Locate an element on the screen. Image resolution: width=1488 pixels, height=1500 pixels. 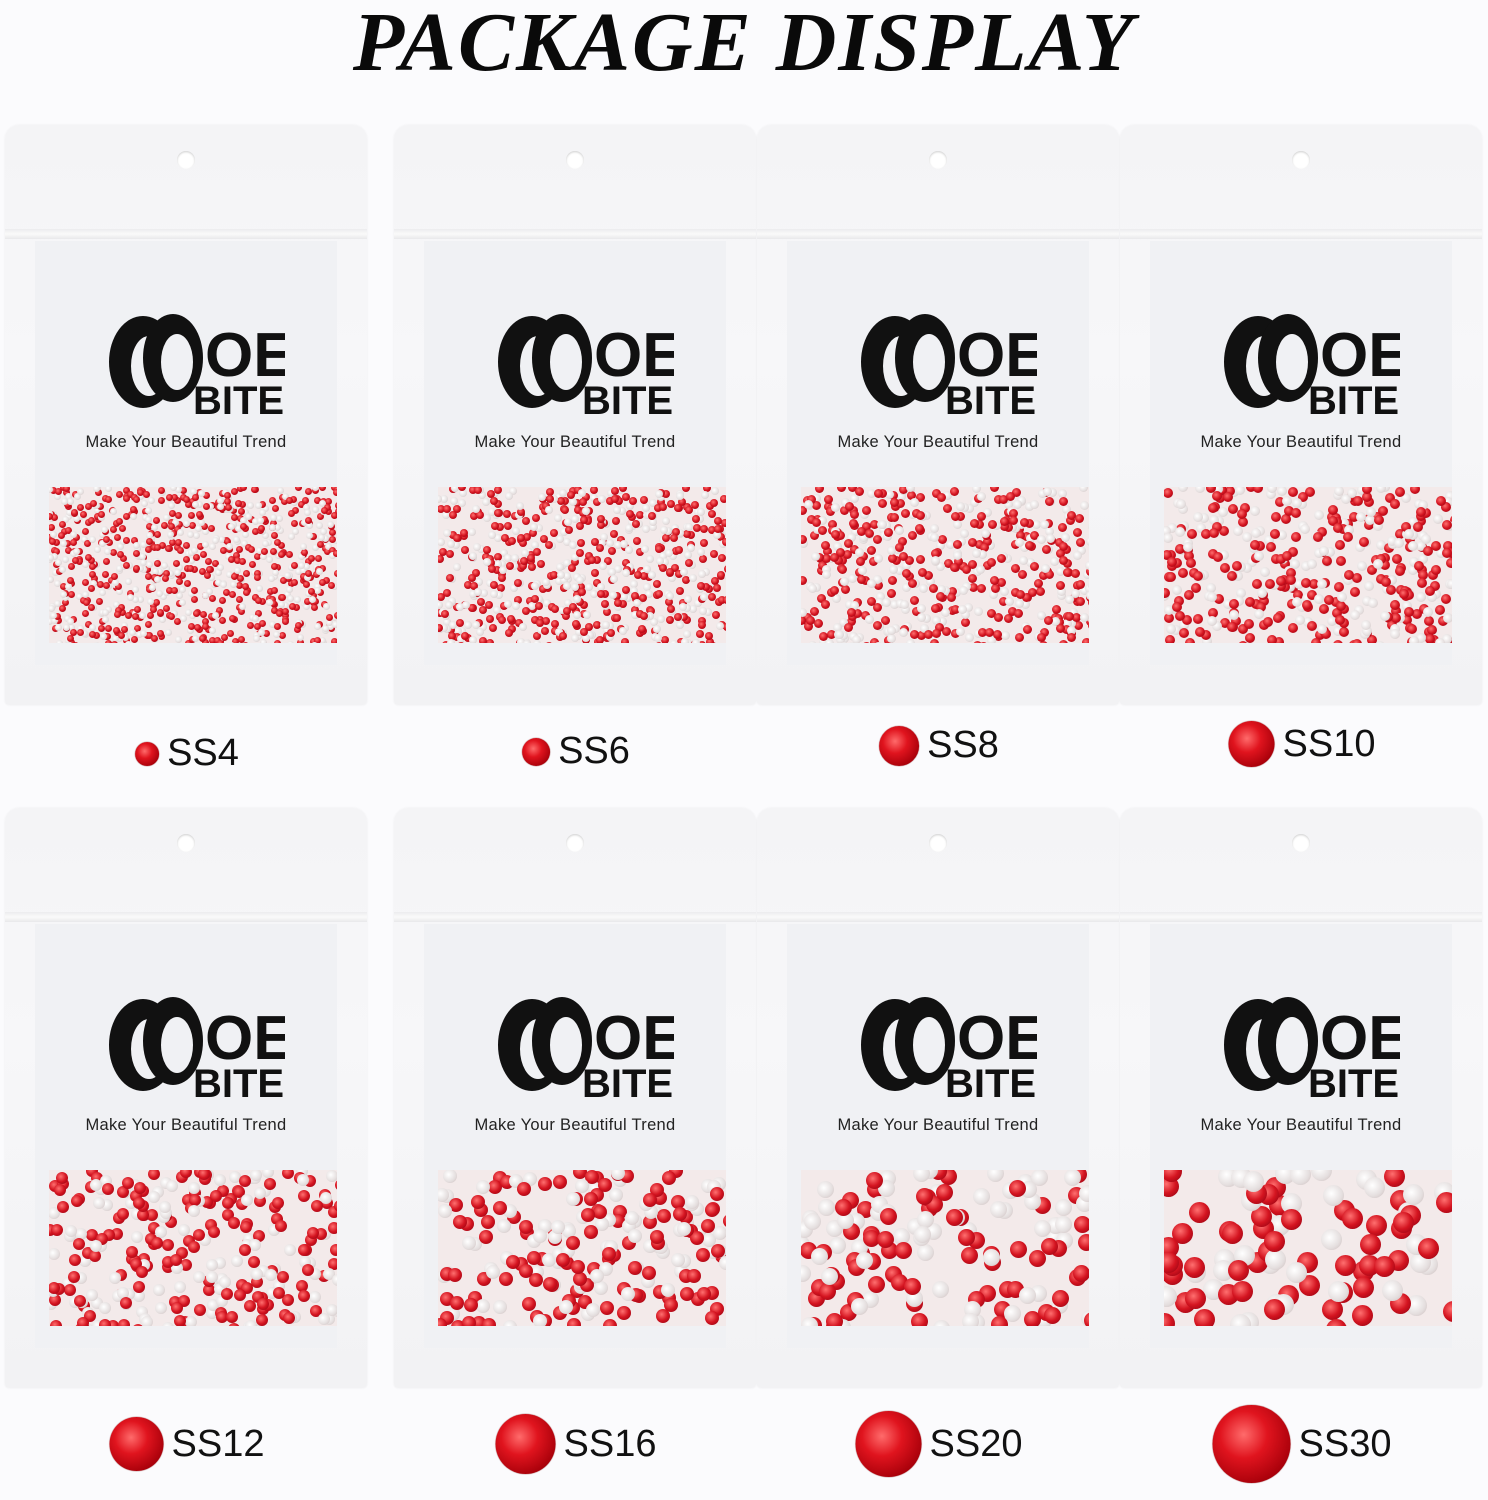
hang-hole is located at coordinates (575, 843).